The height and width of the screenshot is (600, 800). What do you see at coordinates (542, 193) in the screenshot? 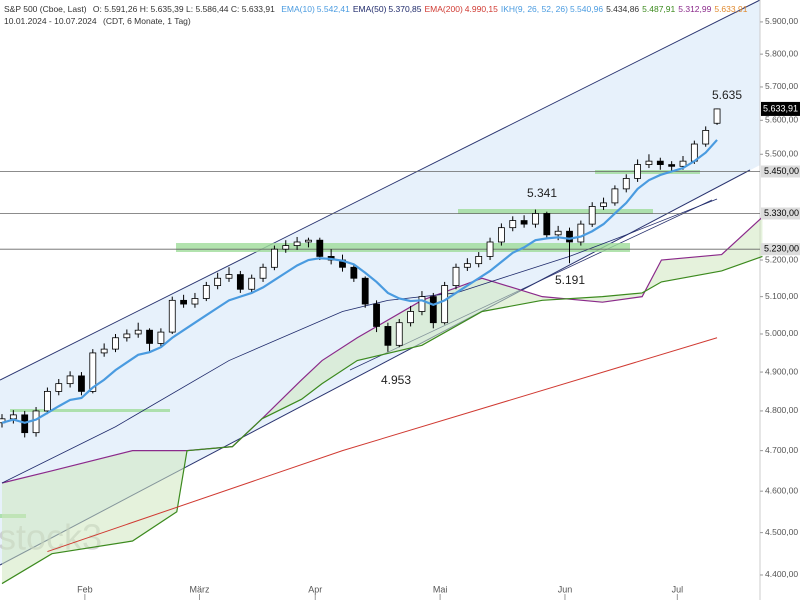
I see `price-annotation: 5.341` at bounding box center [542, 193].